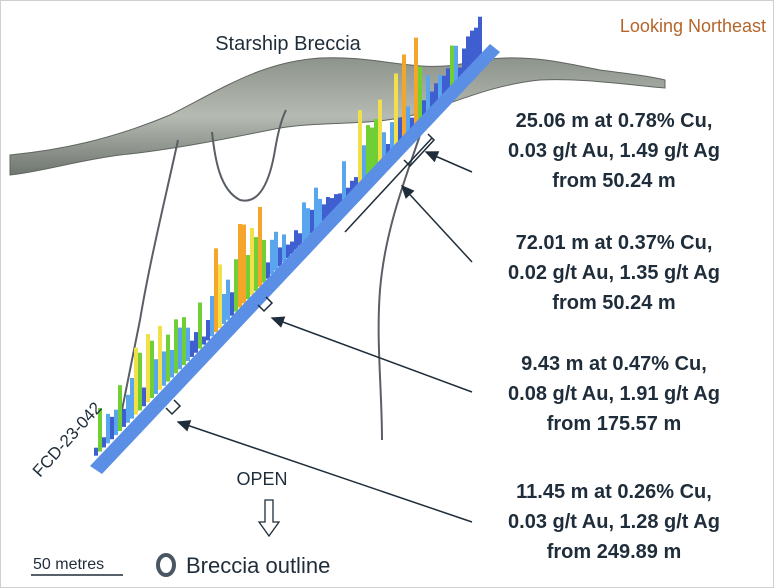 Image resolution: width=774 pixels, height=588 pixels. Describe the element at coordinates (614, 121) in the screenshot. I see `intercept-line: 25.06 m at 0.78% Cu,` at that location.